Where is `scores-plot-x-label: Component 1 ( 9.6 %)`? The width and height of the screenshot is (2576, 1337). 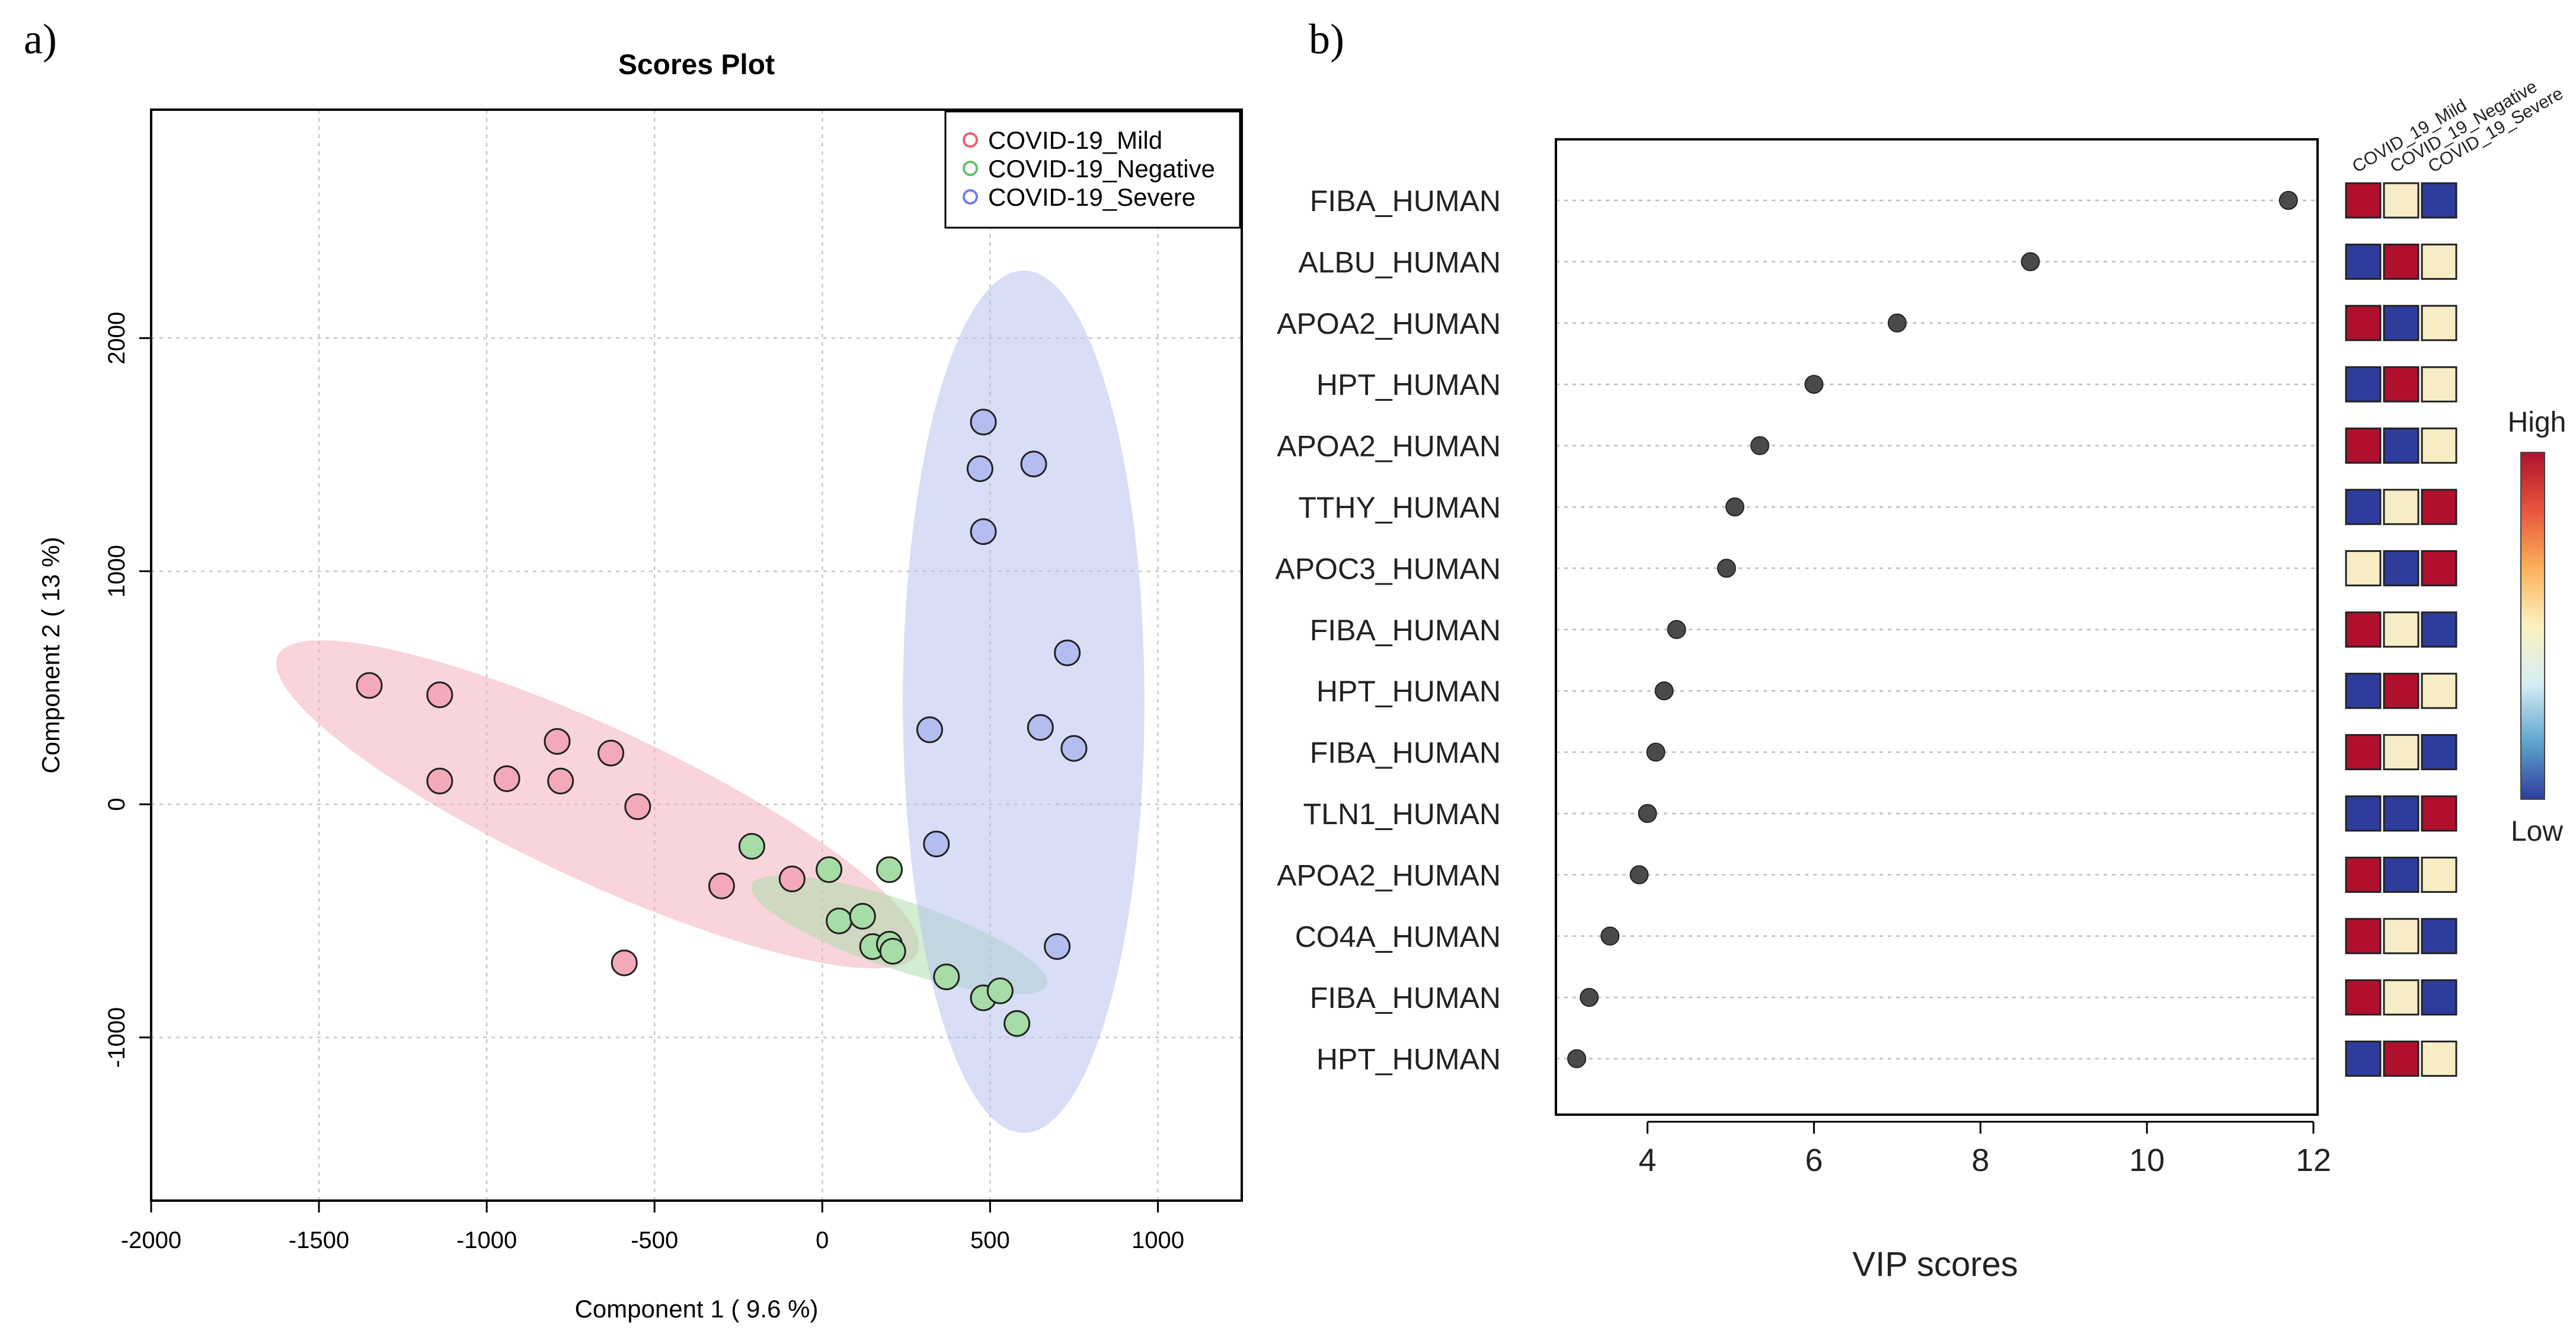
scores-plot-x-label: Component 1 ( 9.6 %) is located at coordinates (697, 1309).